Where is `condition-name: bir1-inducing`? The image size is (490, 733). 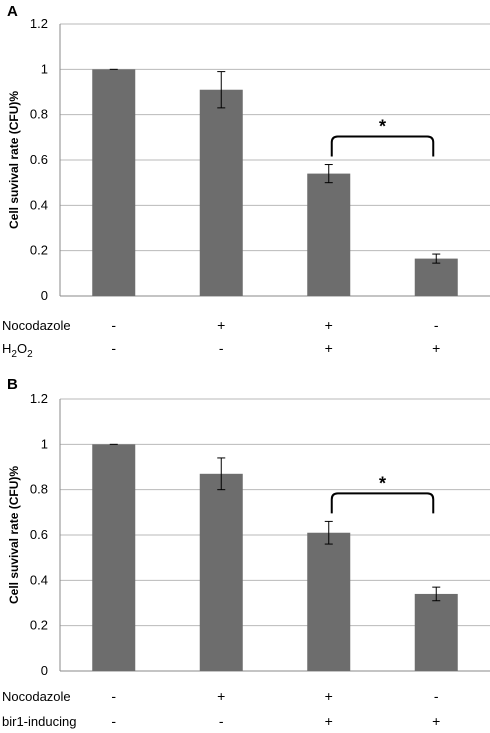 condition-name: bir1-inducing is located at coordinates (39, 721).